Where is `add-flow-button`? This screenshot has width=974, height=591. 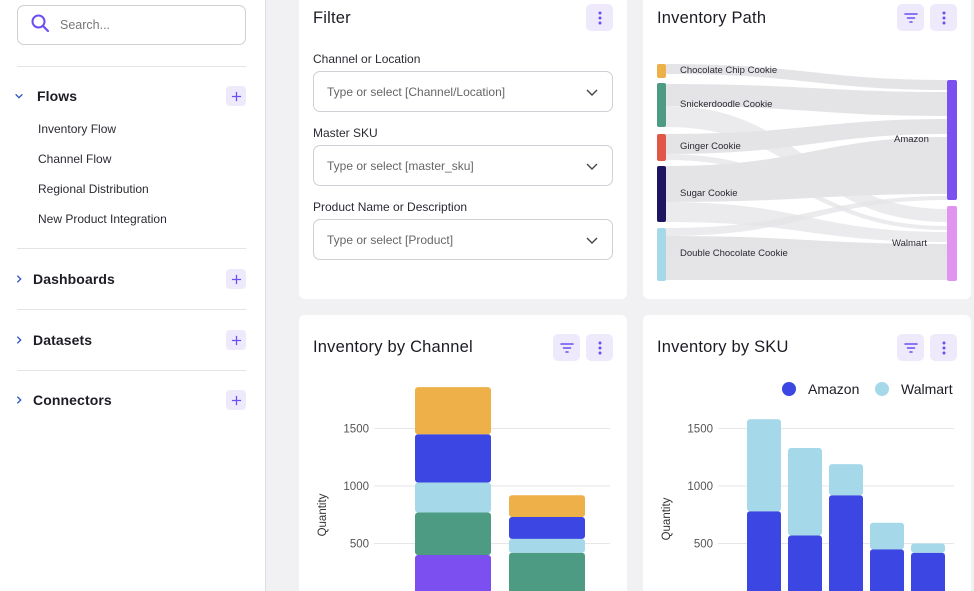
add-flow-button is located at coordinates (236, 96).